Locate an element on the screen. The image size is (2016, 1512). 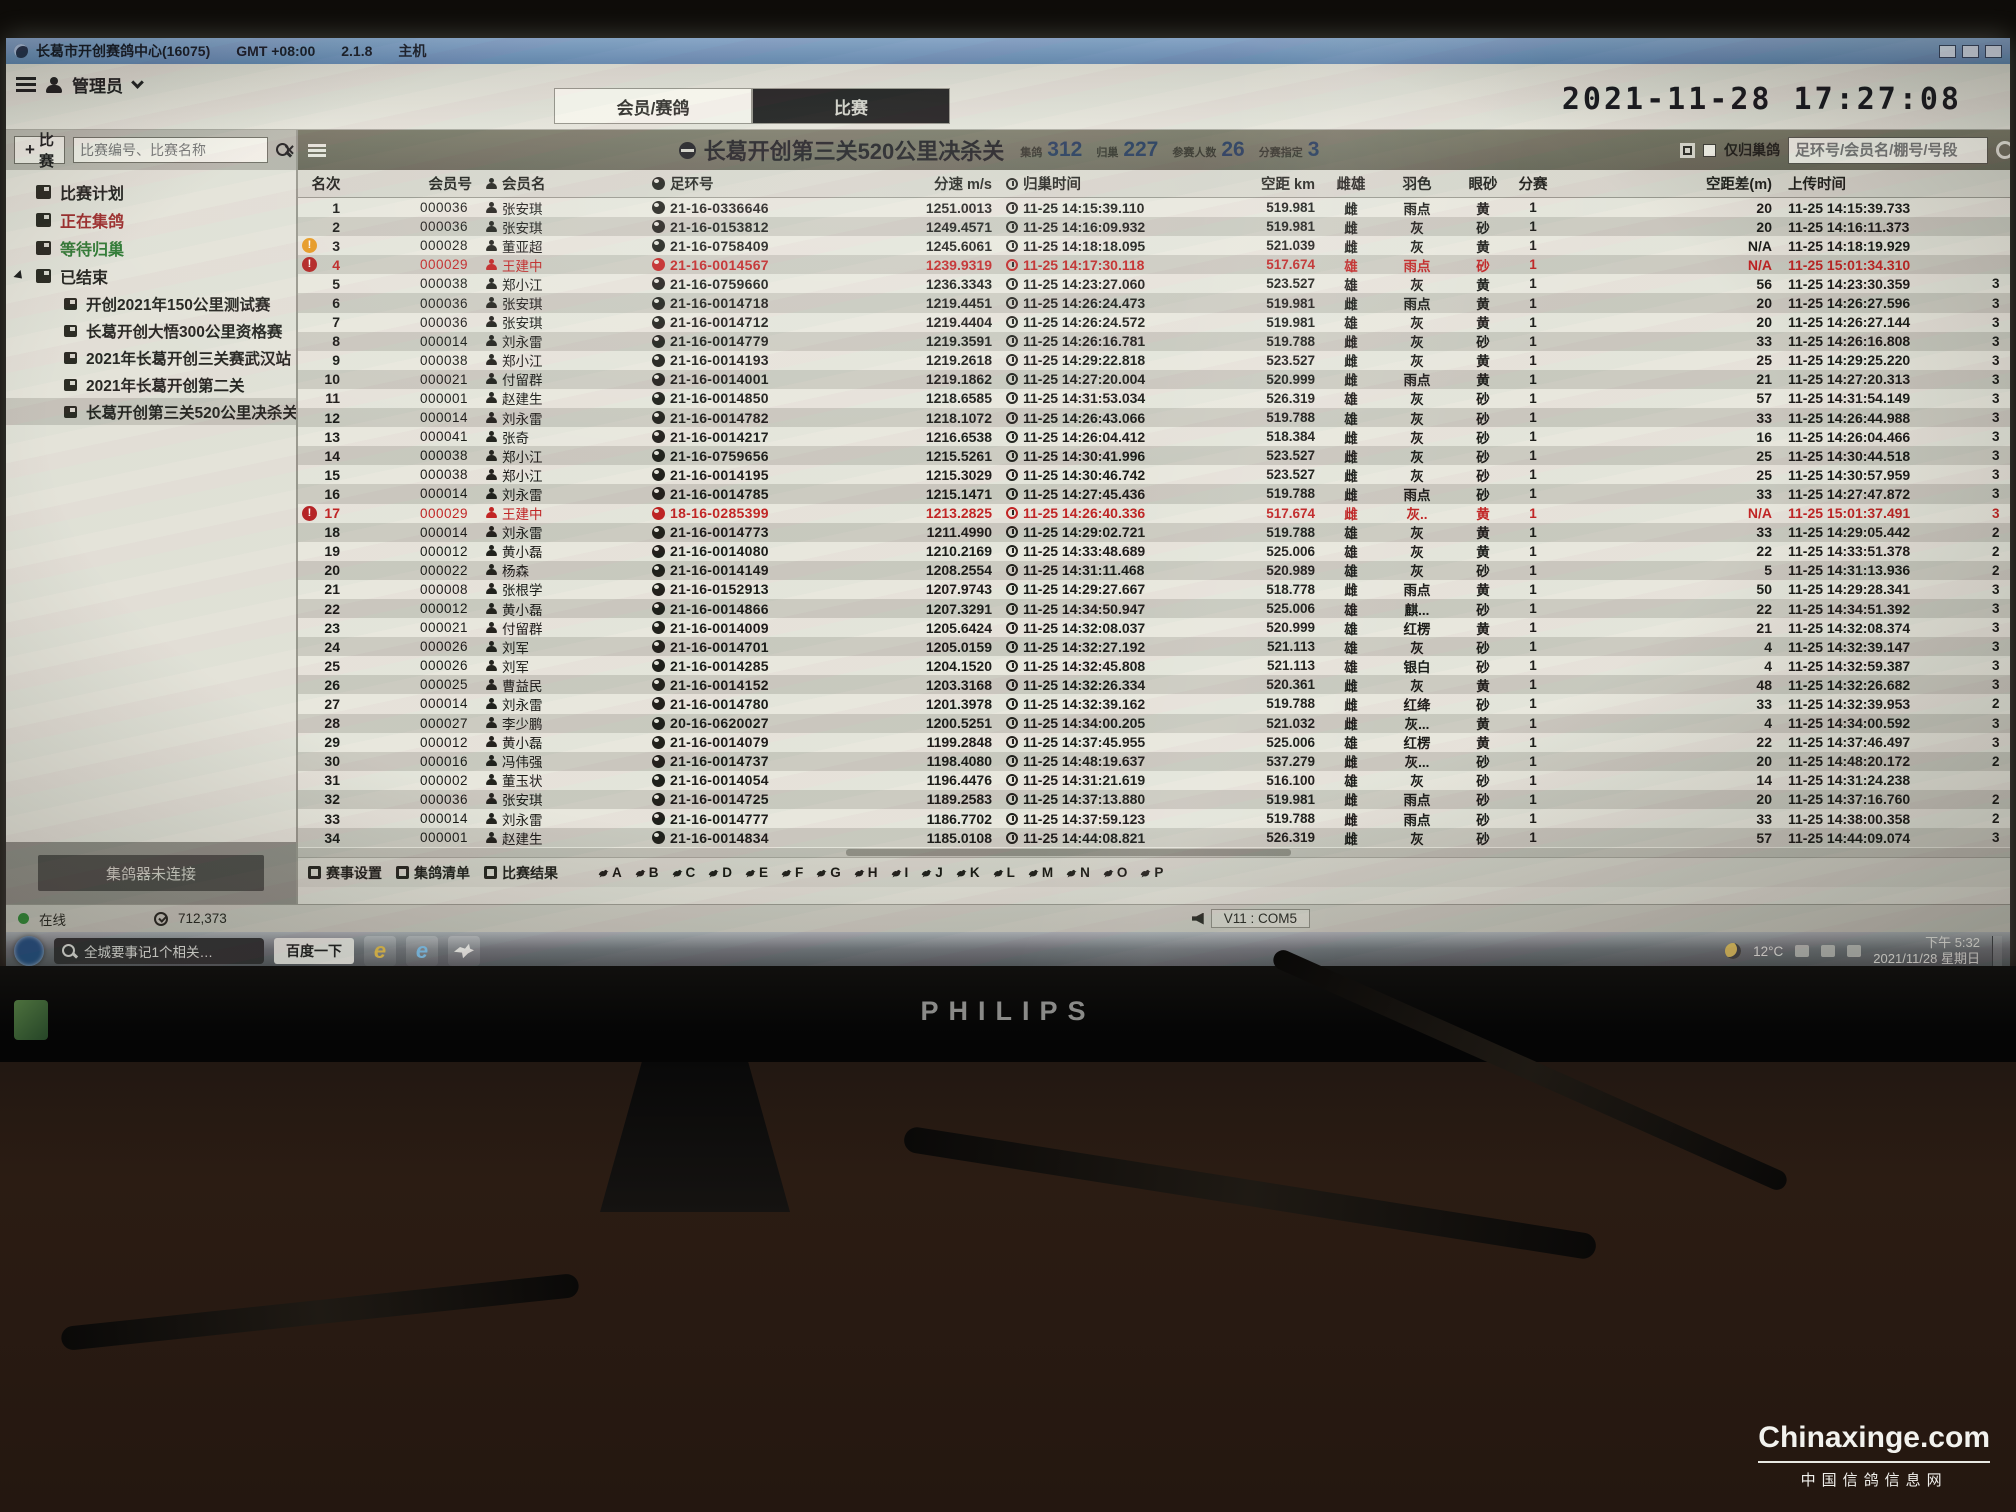
col-eye: 眼砂 is located at coordinates (1483, 185).